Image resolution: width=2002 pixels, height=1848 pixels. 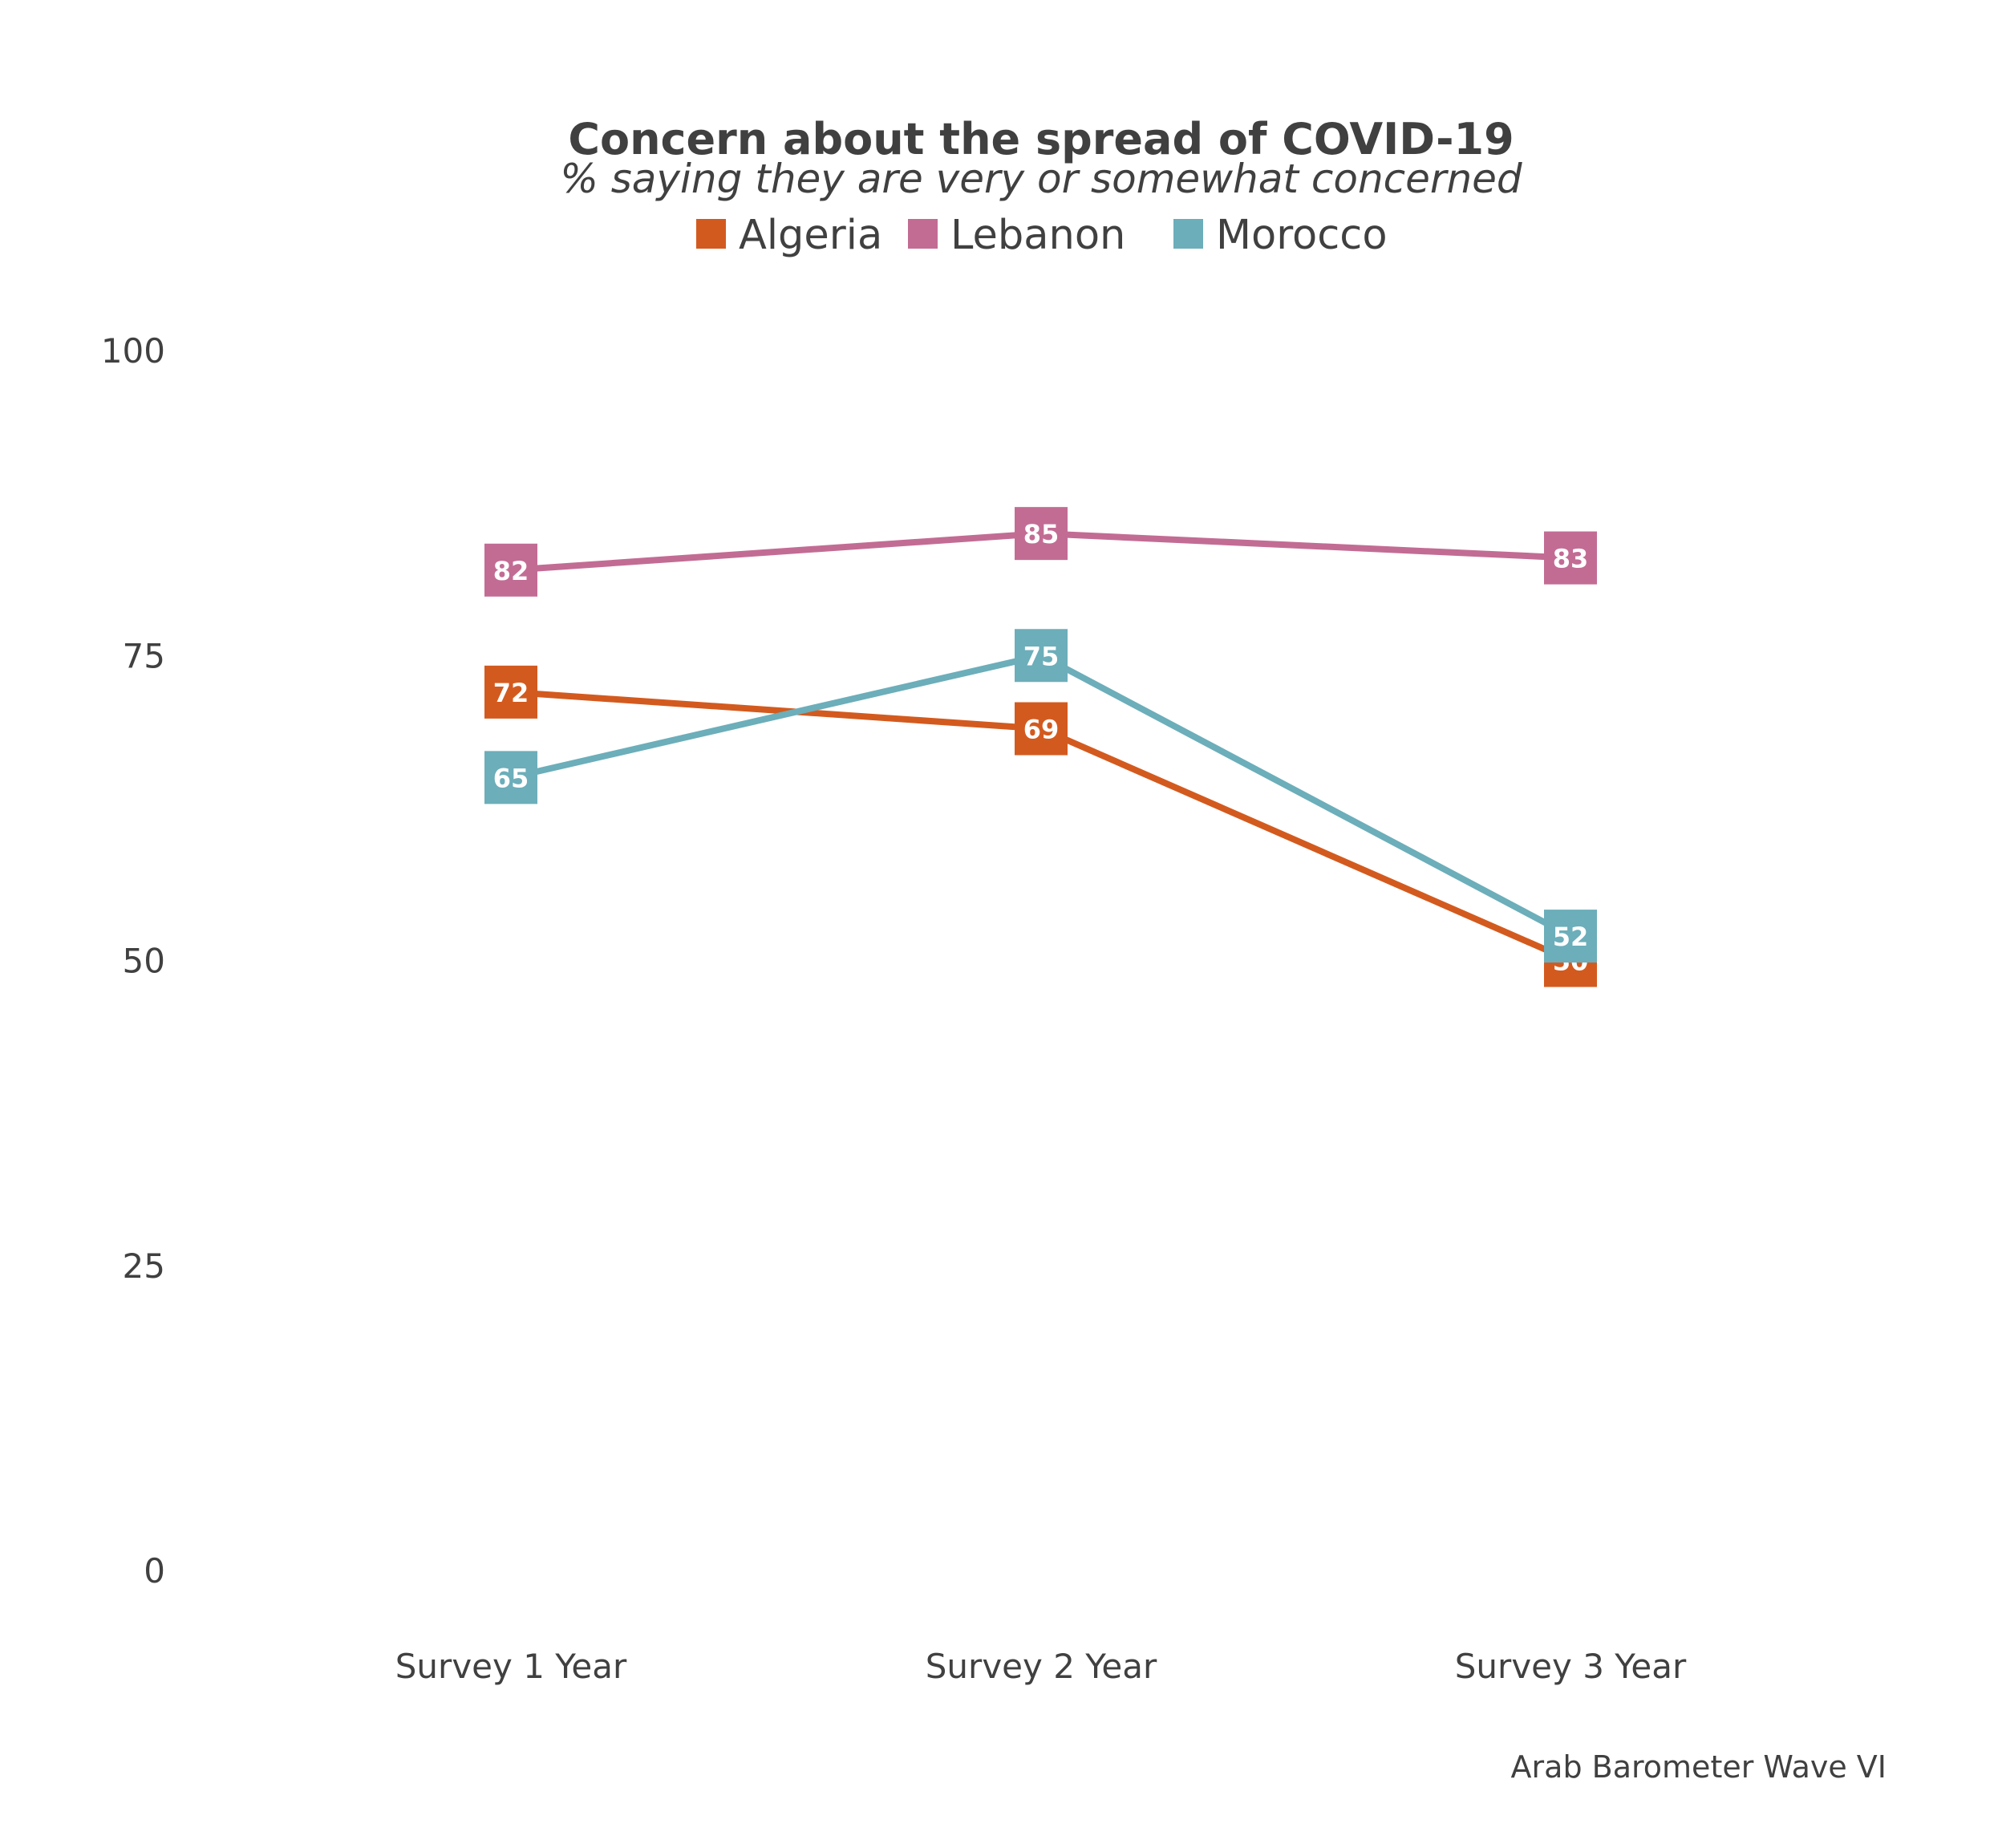 I want to click on x-tick-label: Survey 3 Year, so click(x=1571, y=1667).